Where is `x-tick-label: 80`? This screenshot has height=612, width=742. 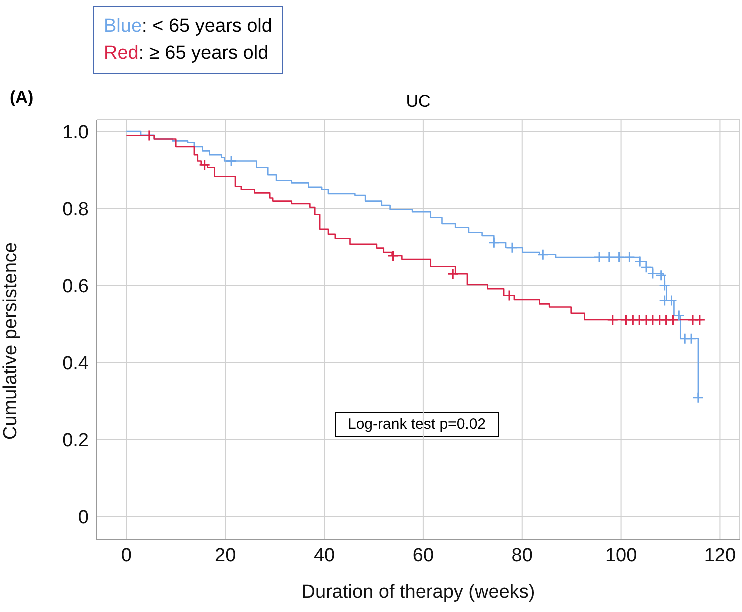
x-tick-label: 80 is located at coordinates (522, 555).